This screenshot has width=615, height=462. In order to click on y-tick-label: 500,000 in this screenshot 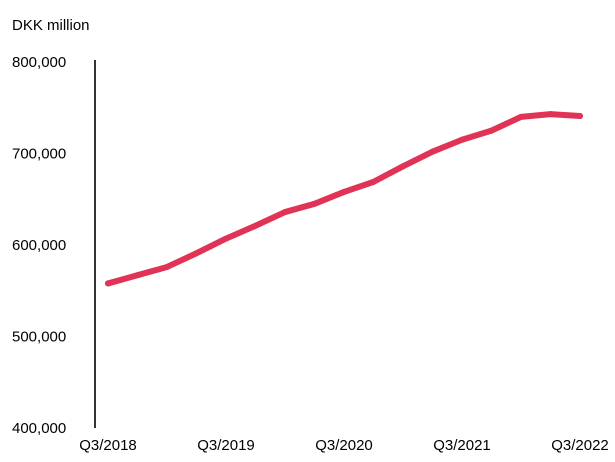, I will do `click(39, 337)`.